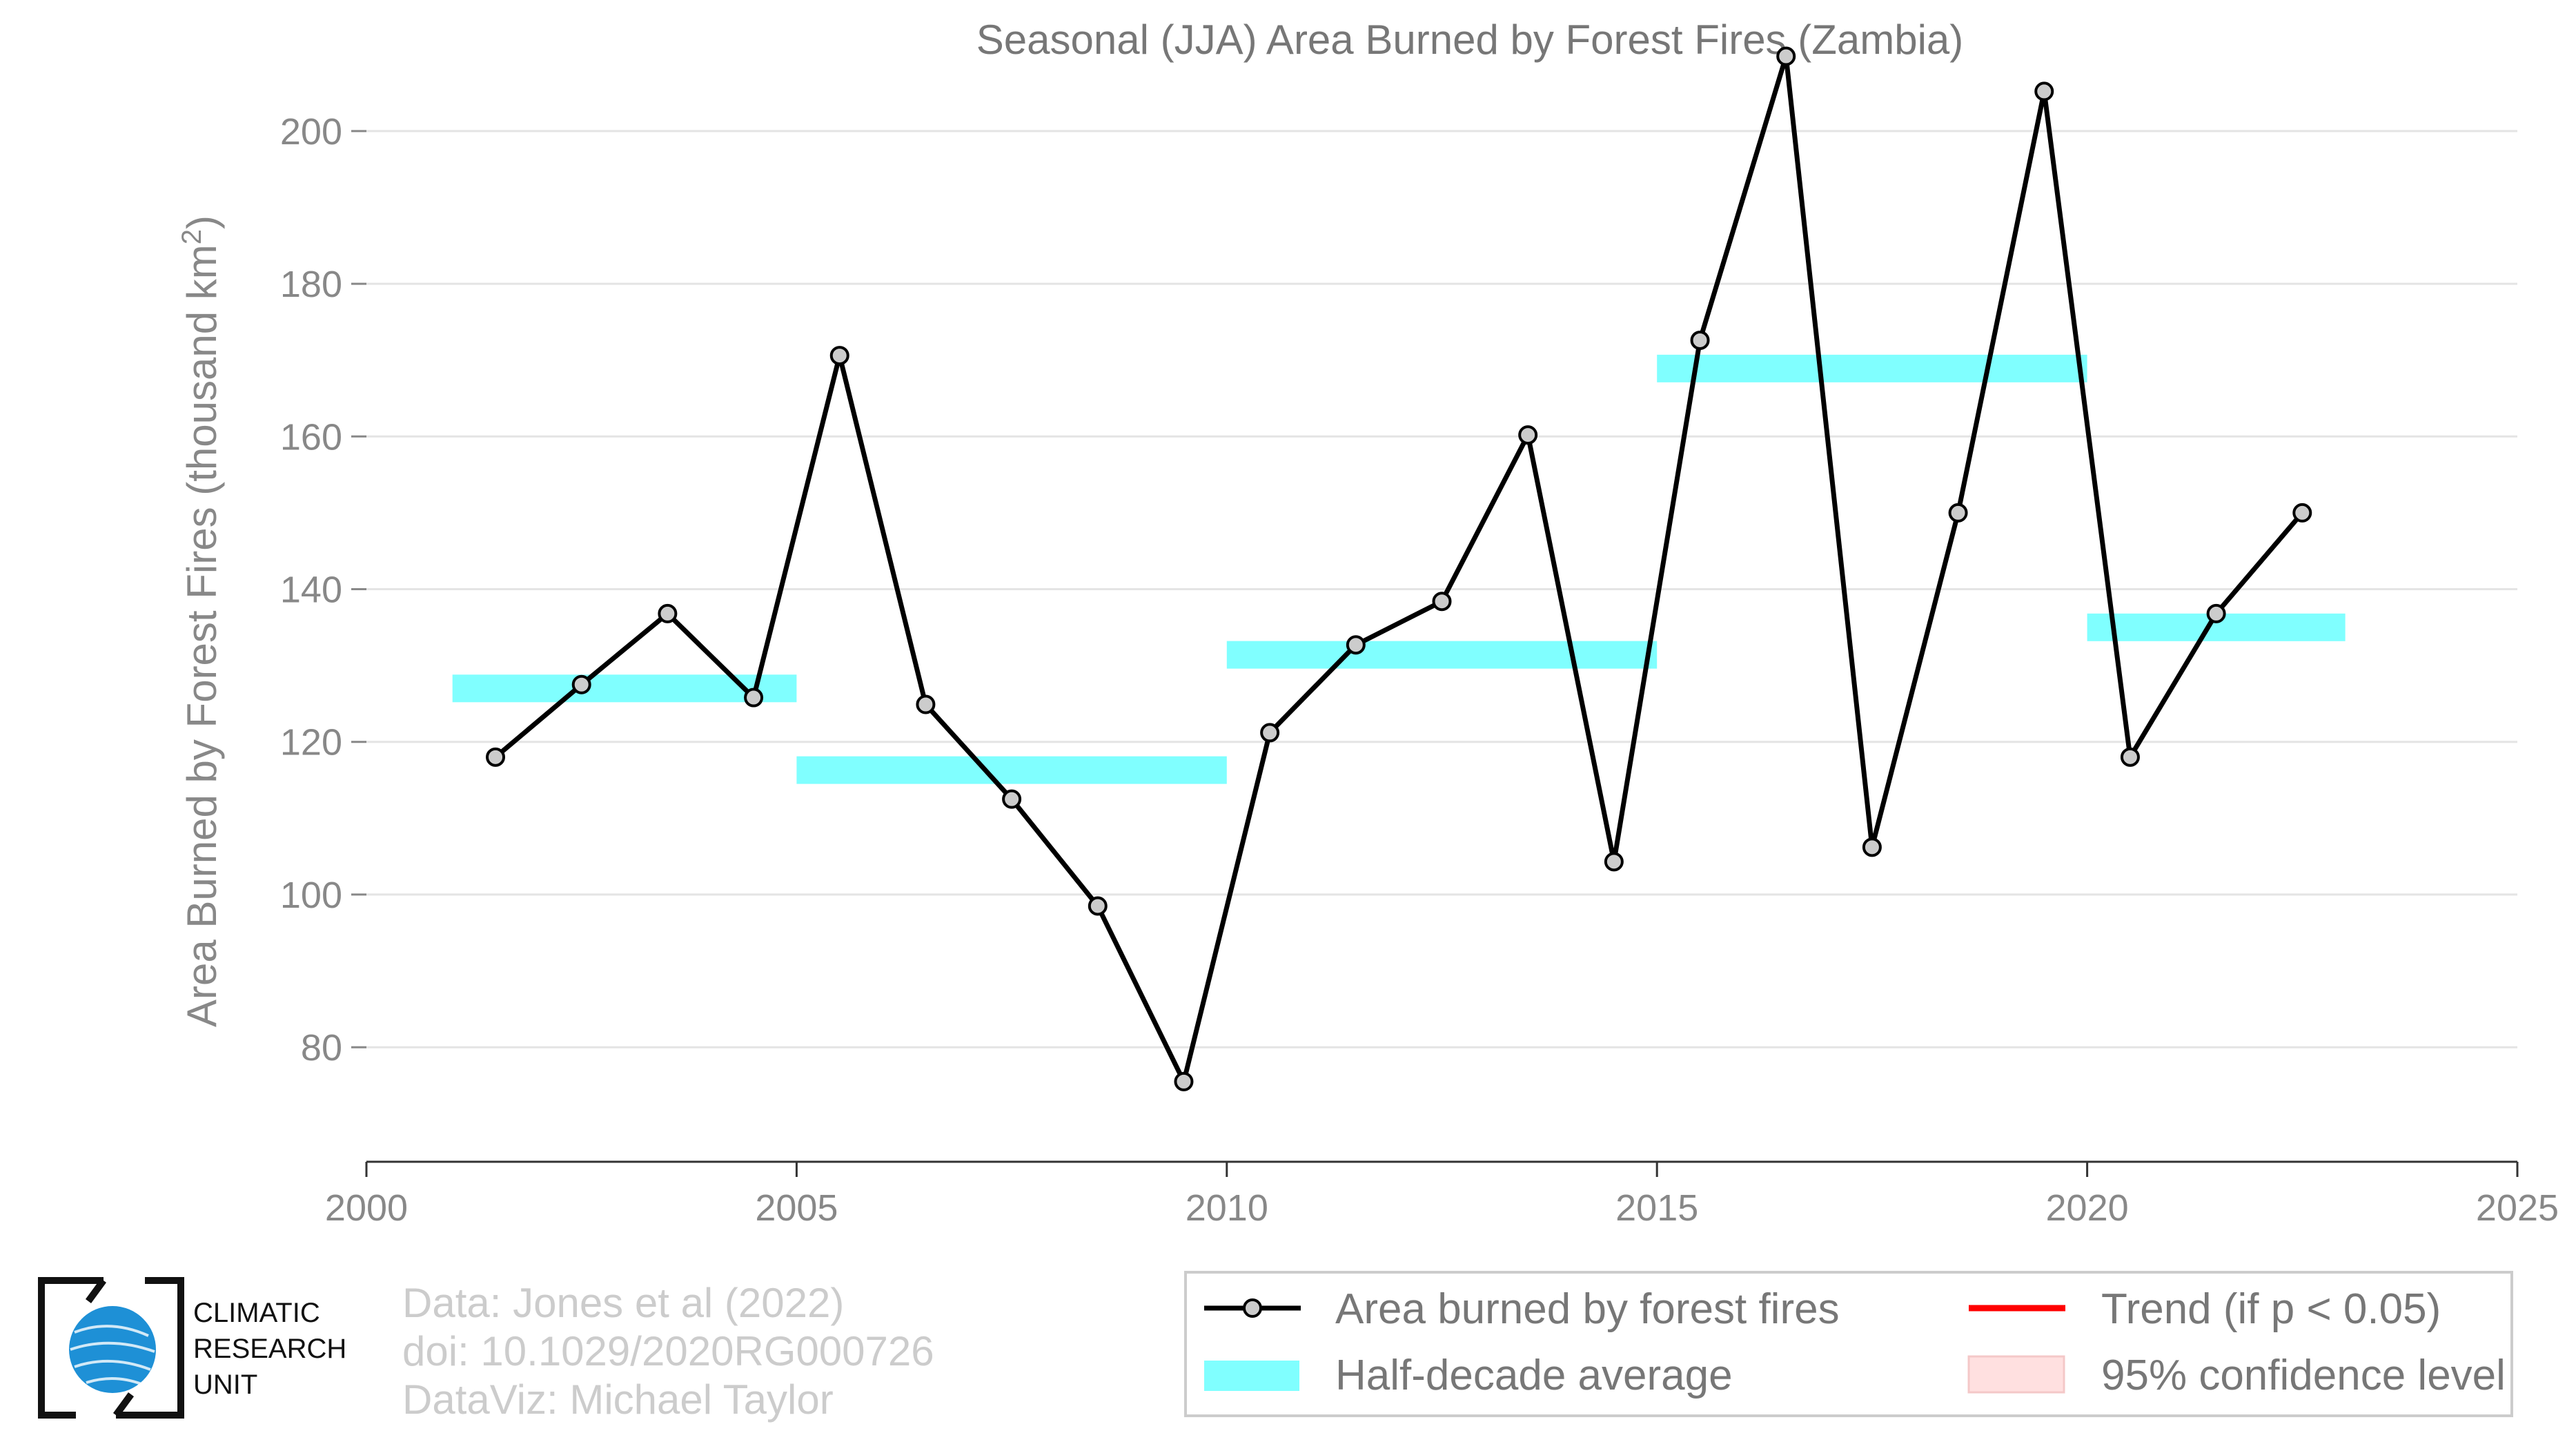  Describe the element at coordinates (1356, 645) in the screenshot. I see `data-point-2011` at that location.